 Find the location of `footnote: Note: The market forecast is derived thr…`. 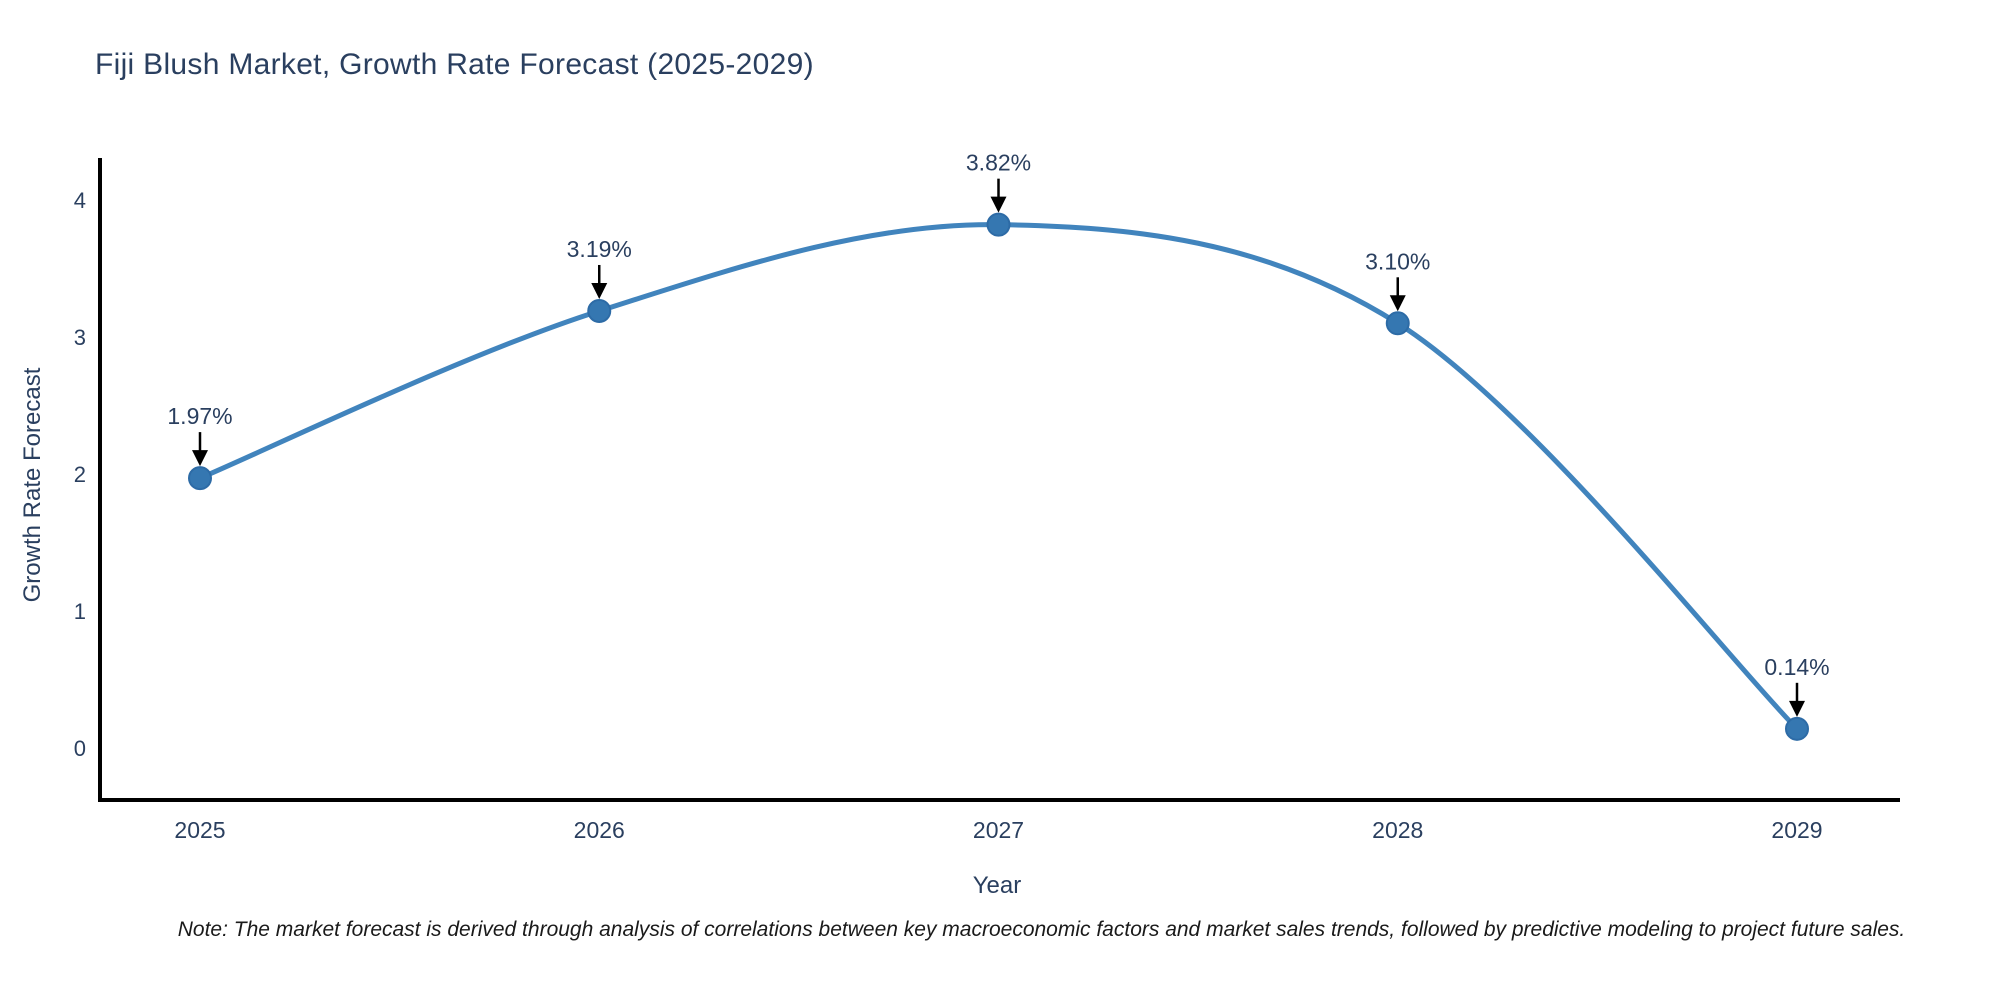

footnote: Note: The market forecast is derived thr… is located at coordinates (1041, 929).